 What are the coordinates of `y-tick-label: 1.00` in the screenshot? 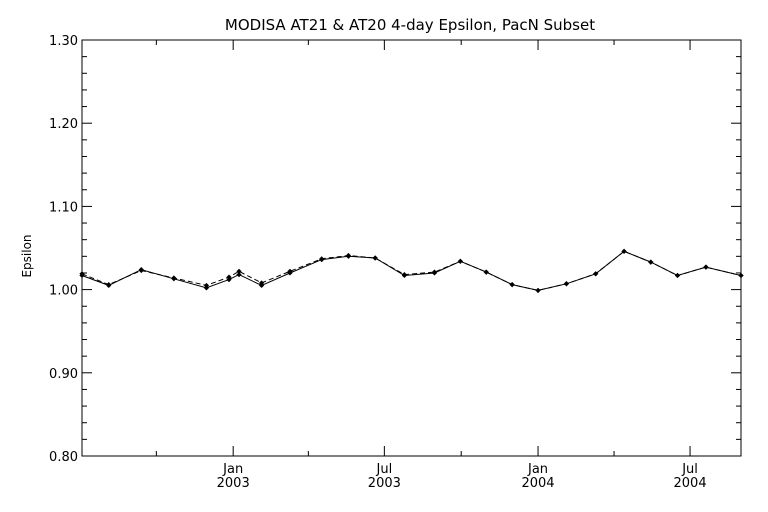 It's located at (63, 291).